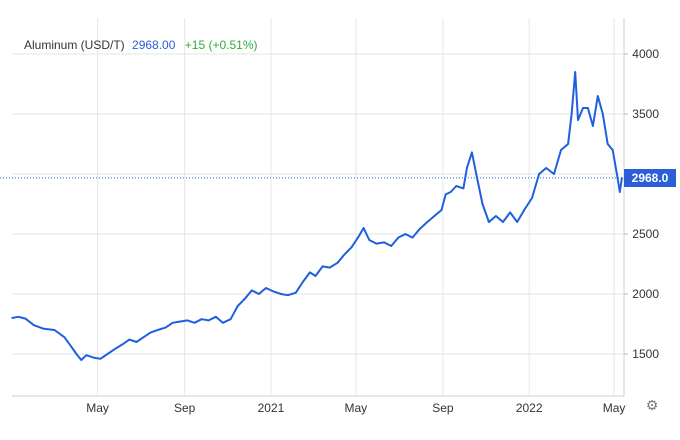  Describe the element at coordinates (650, 177) in the screenshot. I see `last-price-tag: 2968.0` at that location.